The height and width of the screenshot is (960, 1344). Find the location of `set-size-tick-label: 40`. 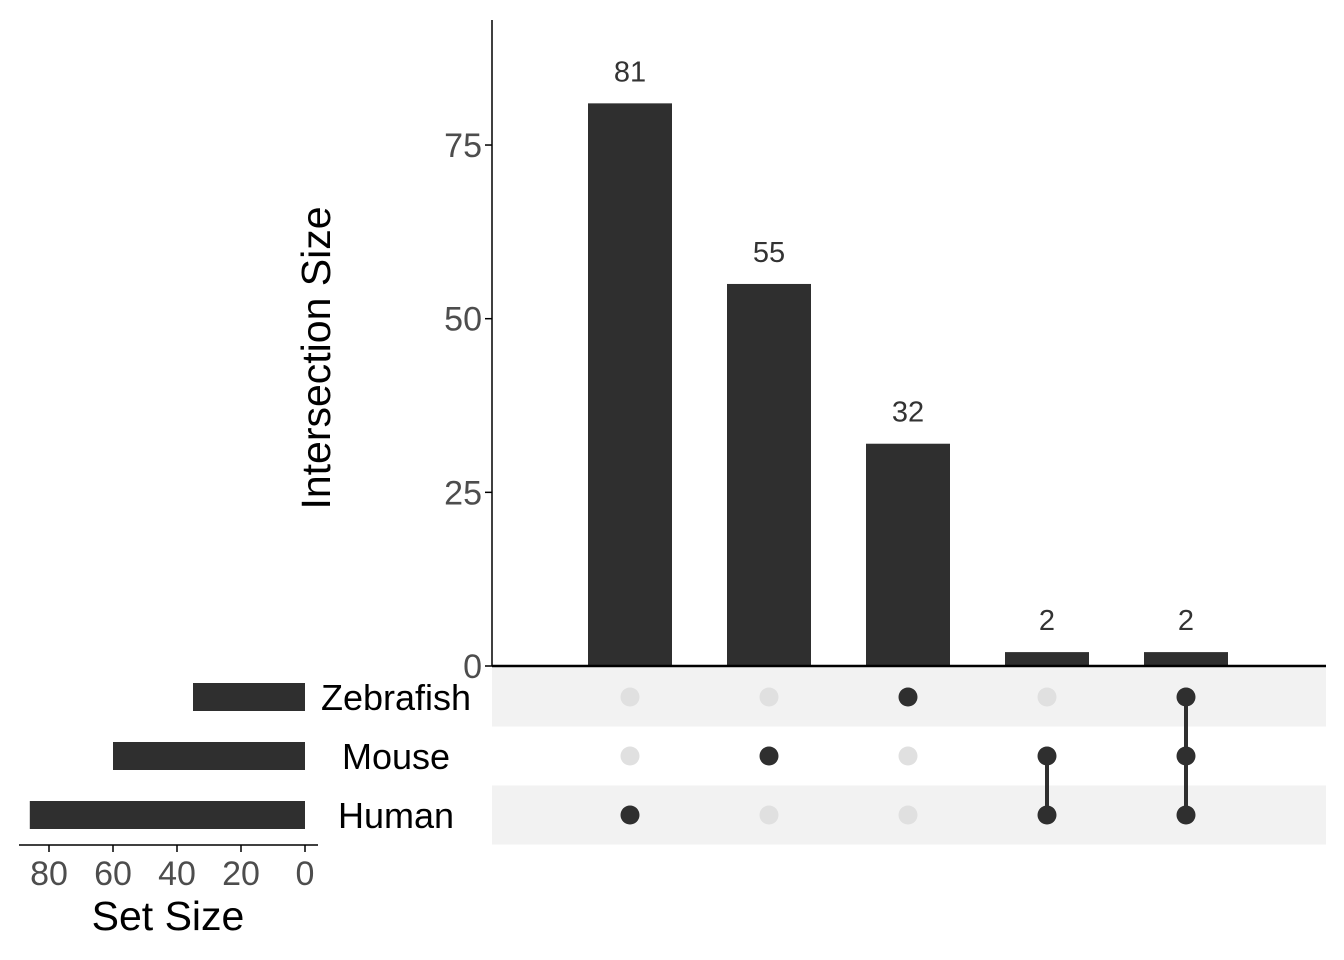

set-size-tick-label: 40 is located at coordinates (177, 874).